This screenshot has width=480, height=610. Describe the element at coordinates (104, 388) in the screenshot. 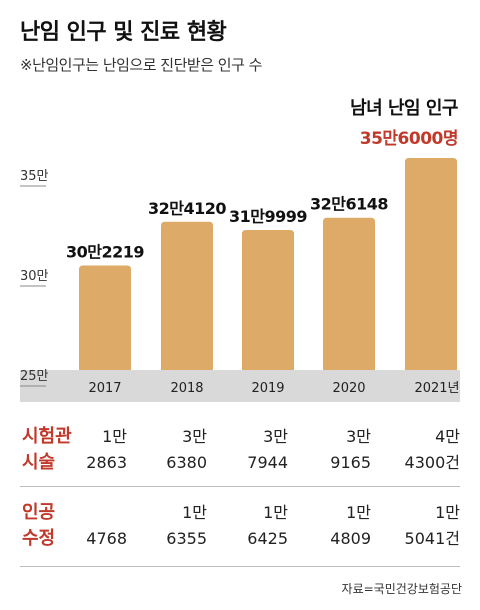

I see `x-tick-label: 2017` at that location.